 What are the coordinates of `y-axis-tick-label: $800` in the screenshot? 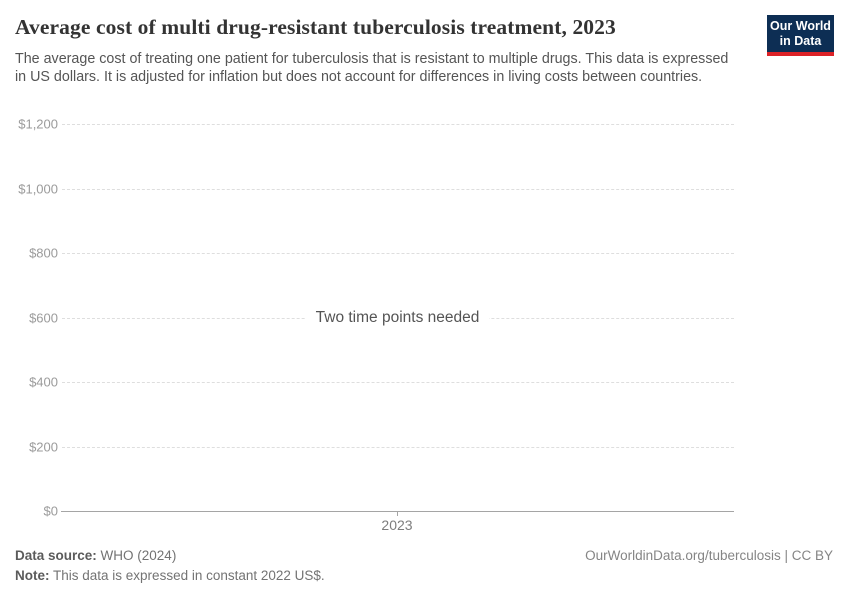 It's located at (43, 253).